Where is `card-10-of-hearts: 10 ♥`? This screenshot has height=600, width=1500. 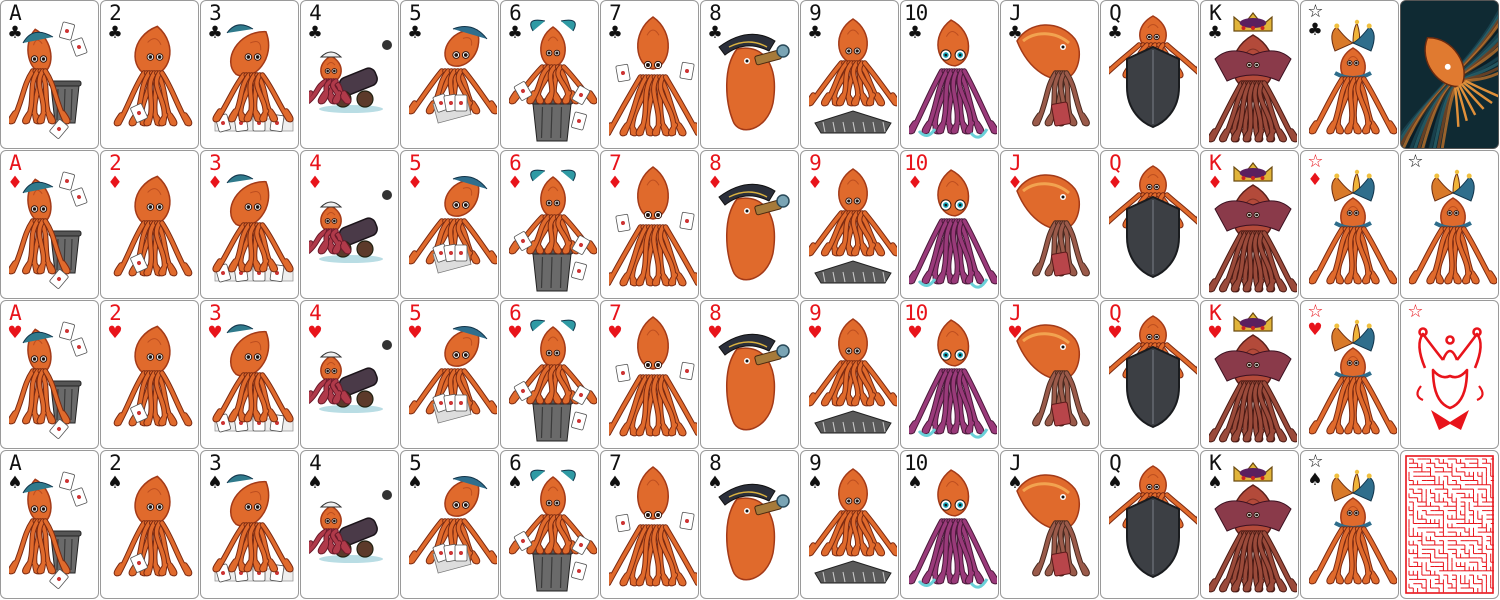
card-10-of-hearts: 10 ♥ is located at coordinates (949, 374).